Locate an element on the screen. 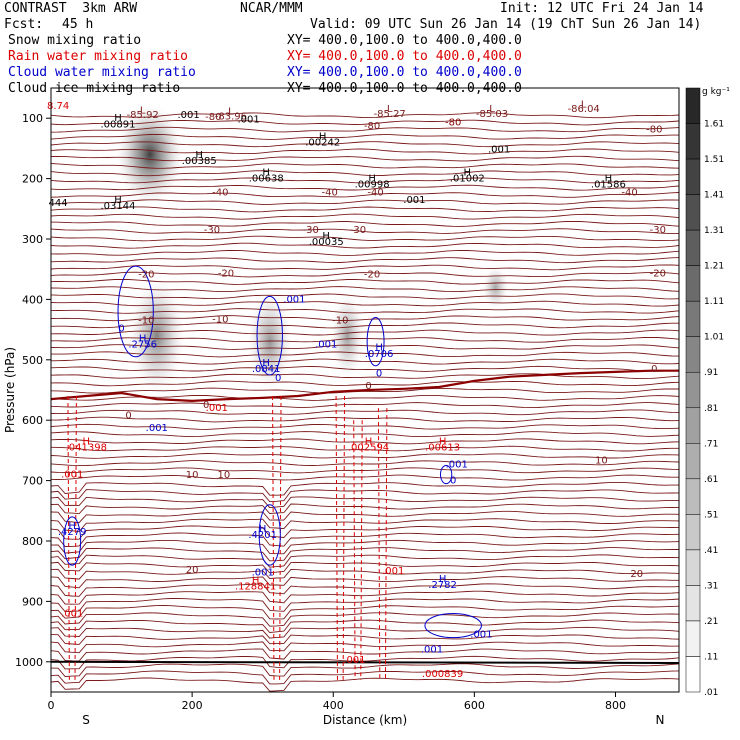 Image resolution: width=740 pixels, height=740 pixels. colorbar-level-label: .21 is located at coordinates (711, 622).